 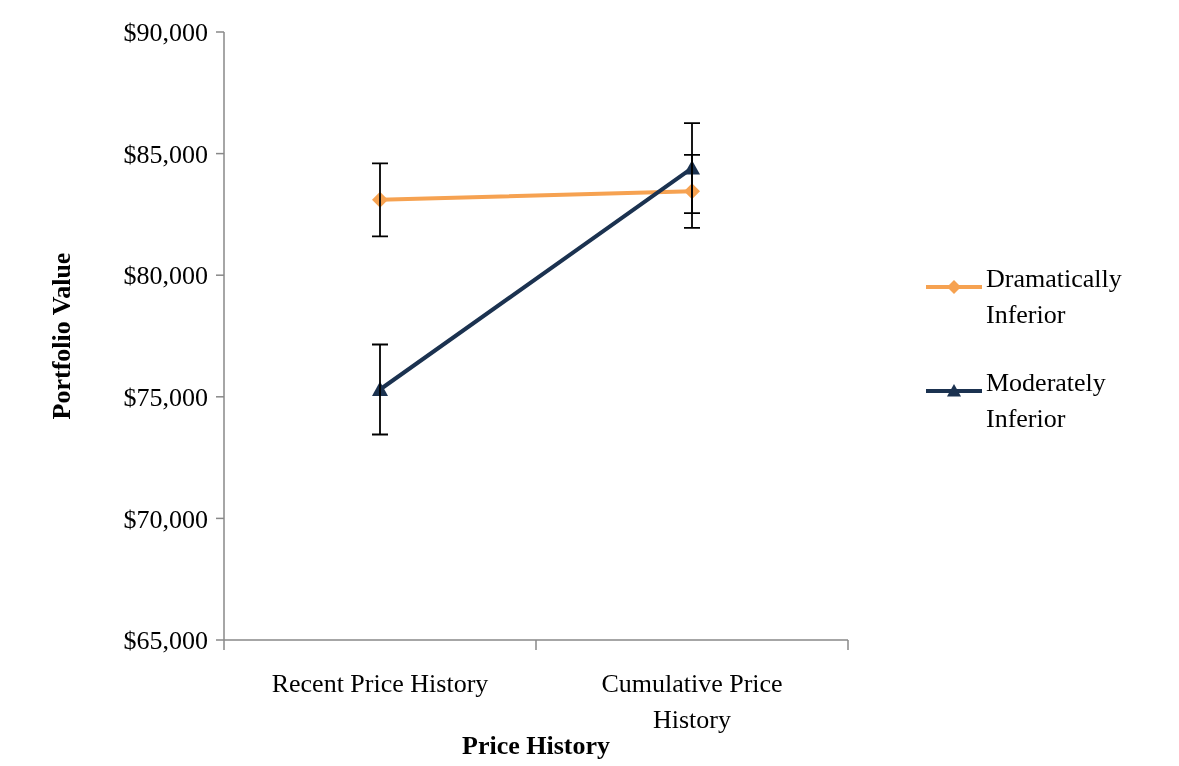 What do you see at coordinates (692, 701) in the screenshot?
I see `x-tick-label: Cumulative Price History` at bounding box center [692, 701].